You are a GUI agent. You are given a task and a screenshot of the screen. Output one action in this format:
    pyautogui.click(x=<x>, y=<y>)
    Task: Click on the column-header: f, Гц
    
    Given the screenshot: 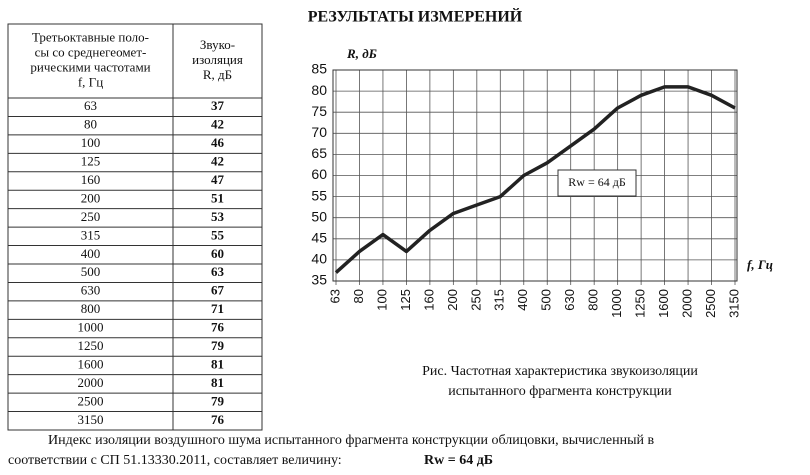 What is the action you would take?
    pyautogui.click(x=90, y=81)
    